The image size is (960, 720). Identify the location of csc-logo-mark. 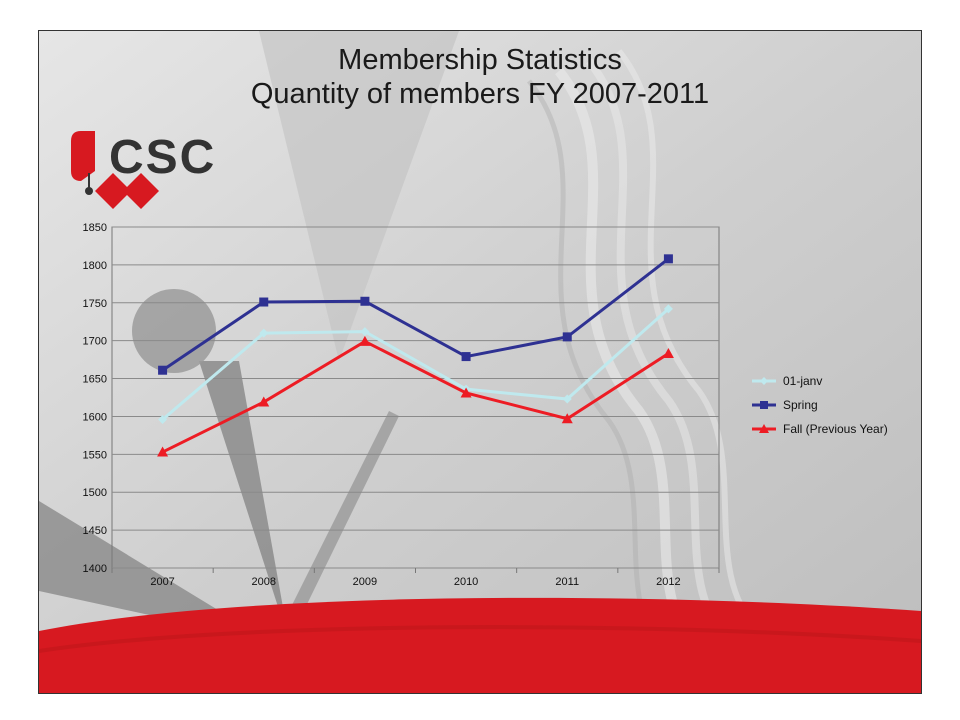
(115, 170).